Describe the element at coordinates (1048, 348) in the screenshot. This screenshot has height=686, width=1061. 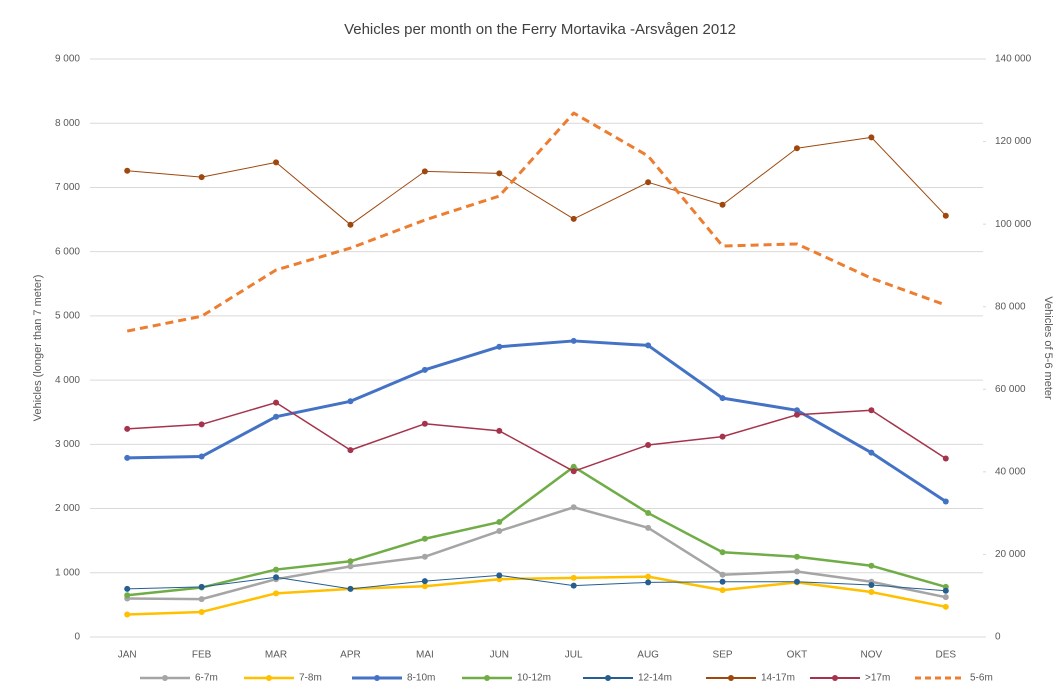
I see `y2-axis-title: Vehicles of 5-6 meter` at that location.